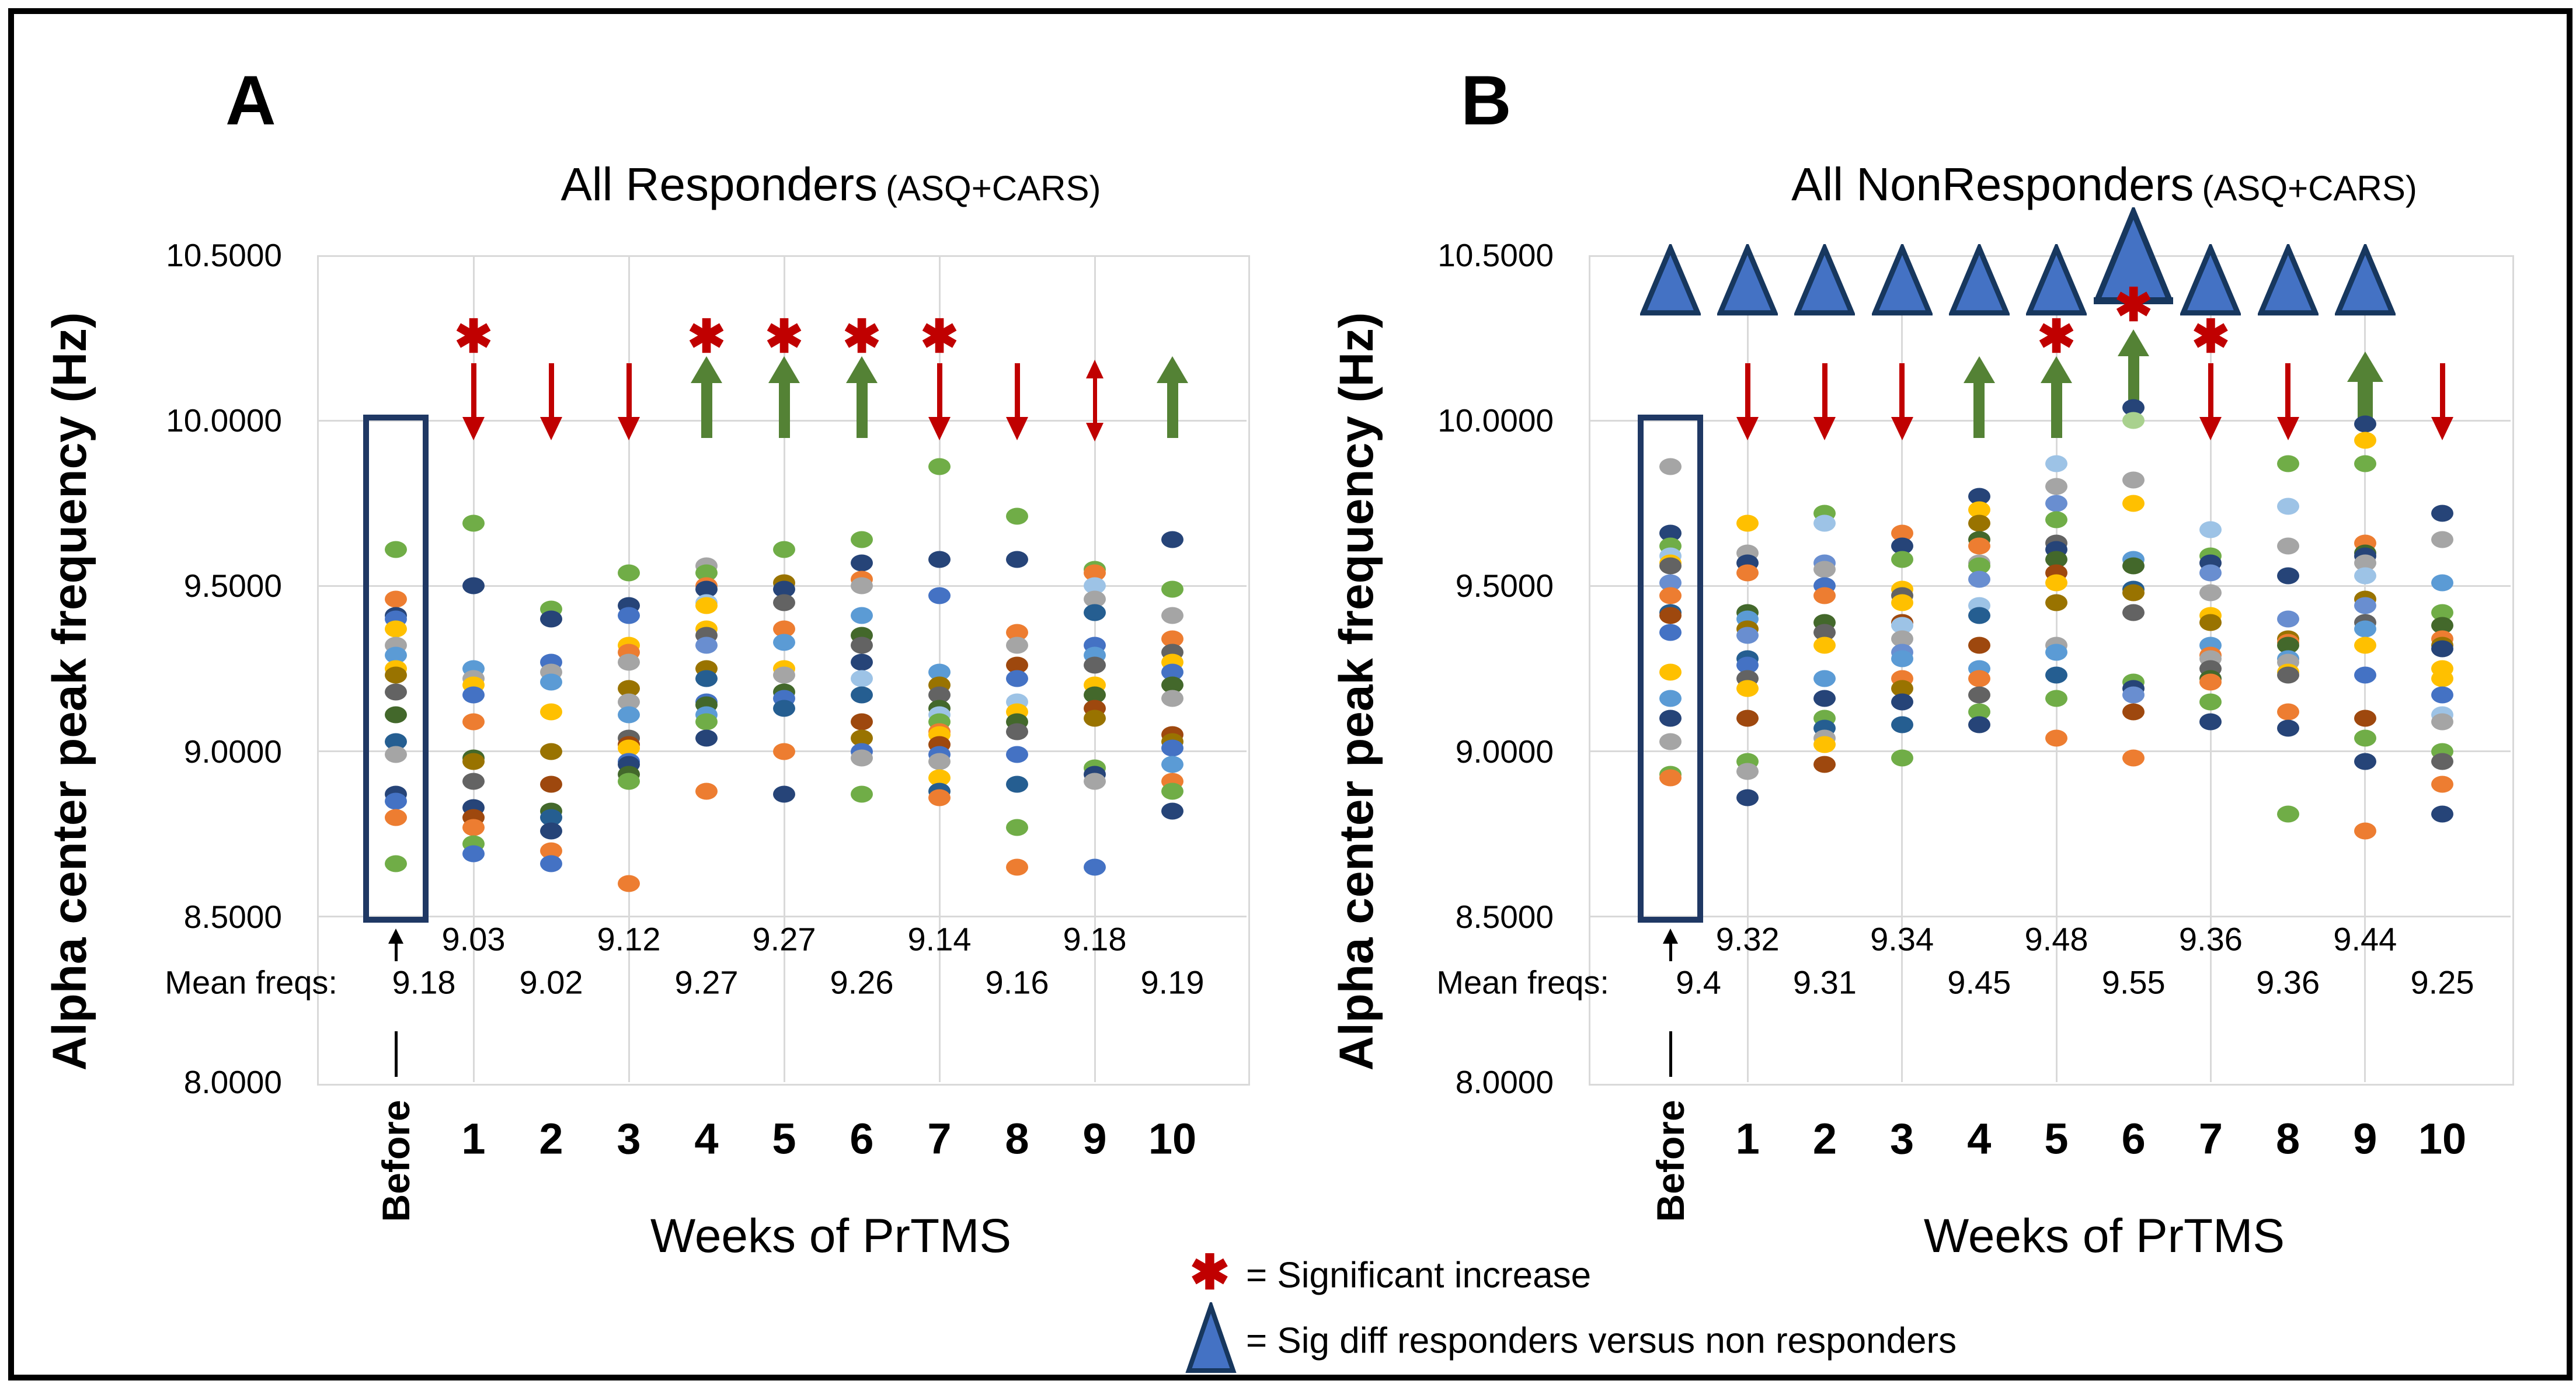 Image resolution: width=2576 pixels, height=1384 pixels. I want to click on before-highlight-box, so click(396, 669).